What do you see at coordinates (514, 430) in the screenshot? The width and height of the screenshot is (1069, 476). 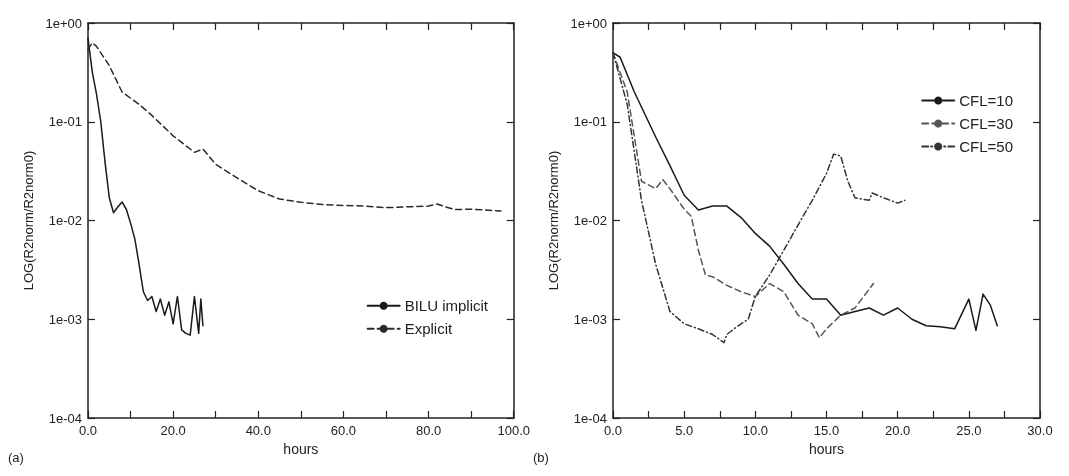 I see `x-tick-label: 100.0` at bounding box center [514, 430].